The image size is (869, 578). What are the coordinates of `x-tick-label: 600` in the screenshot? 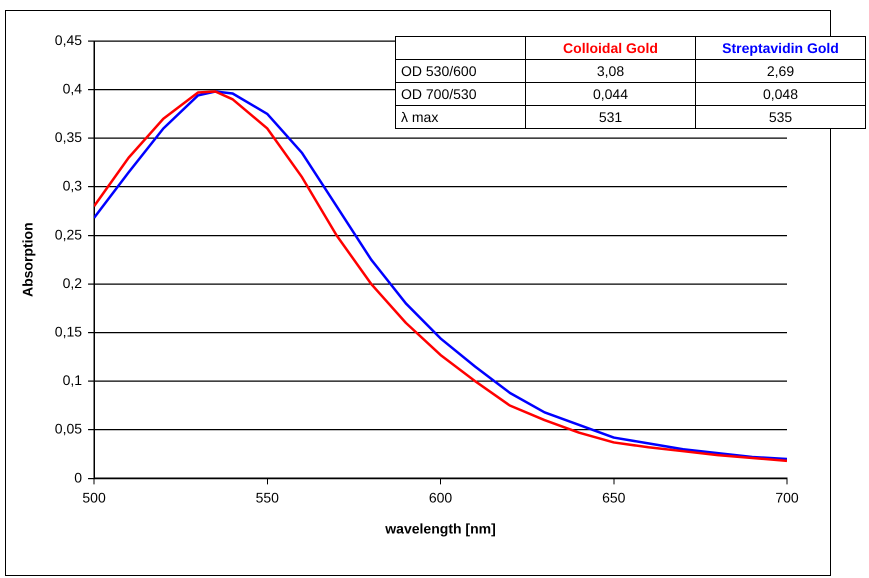 It's located at (440, 498).